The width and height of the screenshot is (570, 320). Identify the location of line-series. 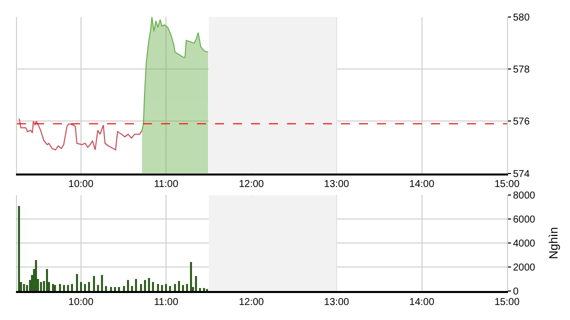
(80, 134).